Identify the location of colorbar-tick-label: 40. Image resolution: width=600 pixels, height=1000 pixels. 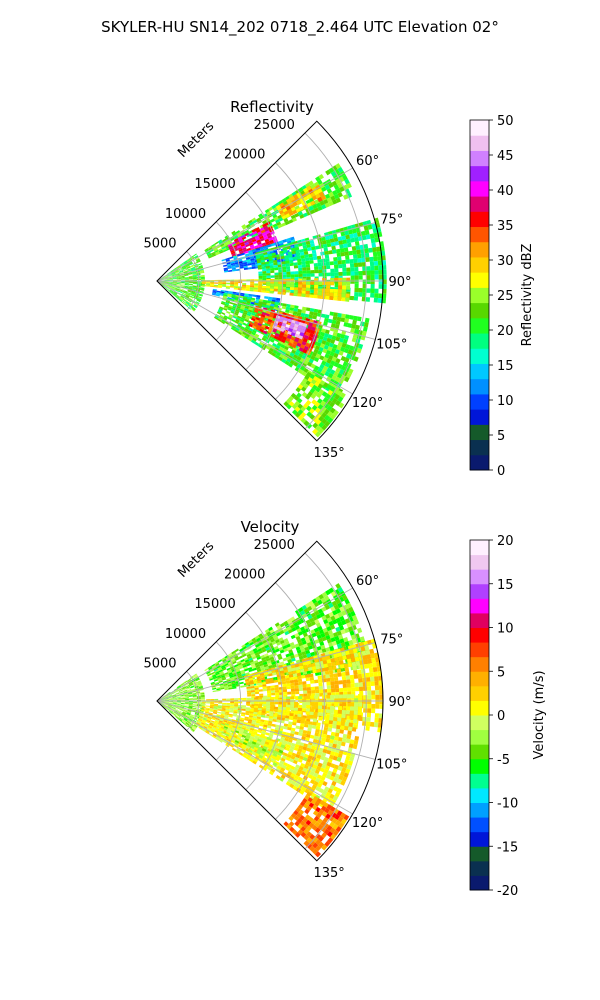
(505, 191).